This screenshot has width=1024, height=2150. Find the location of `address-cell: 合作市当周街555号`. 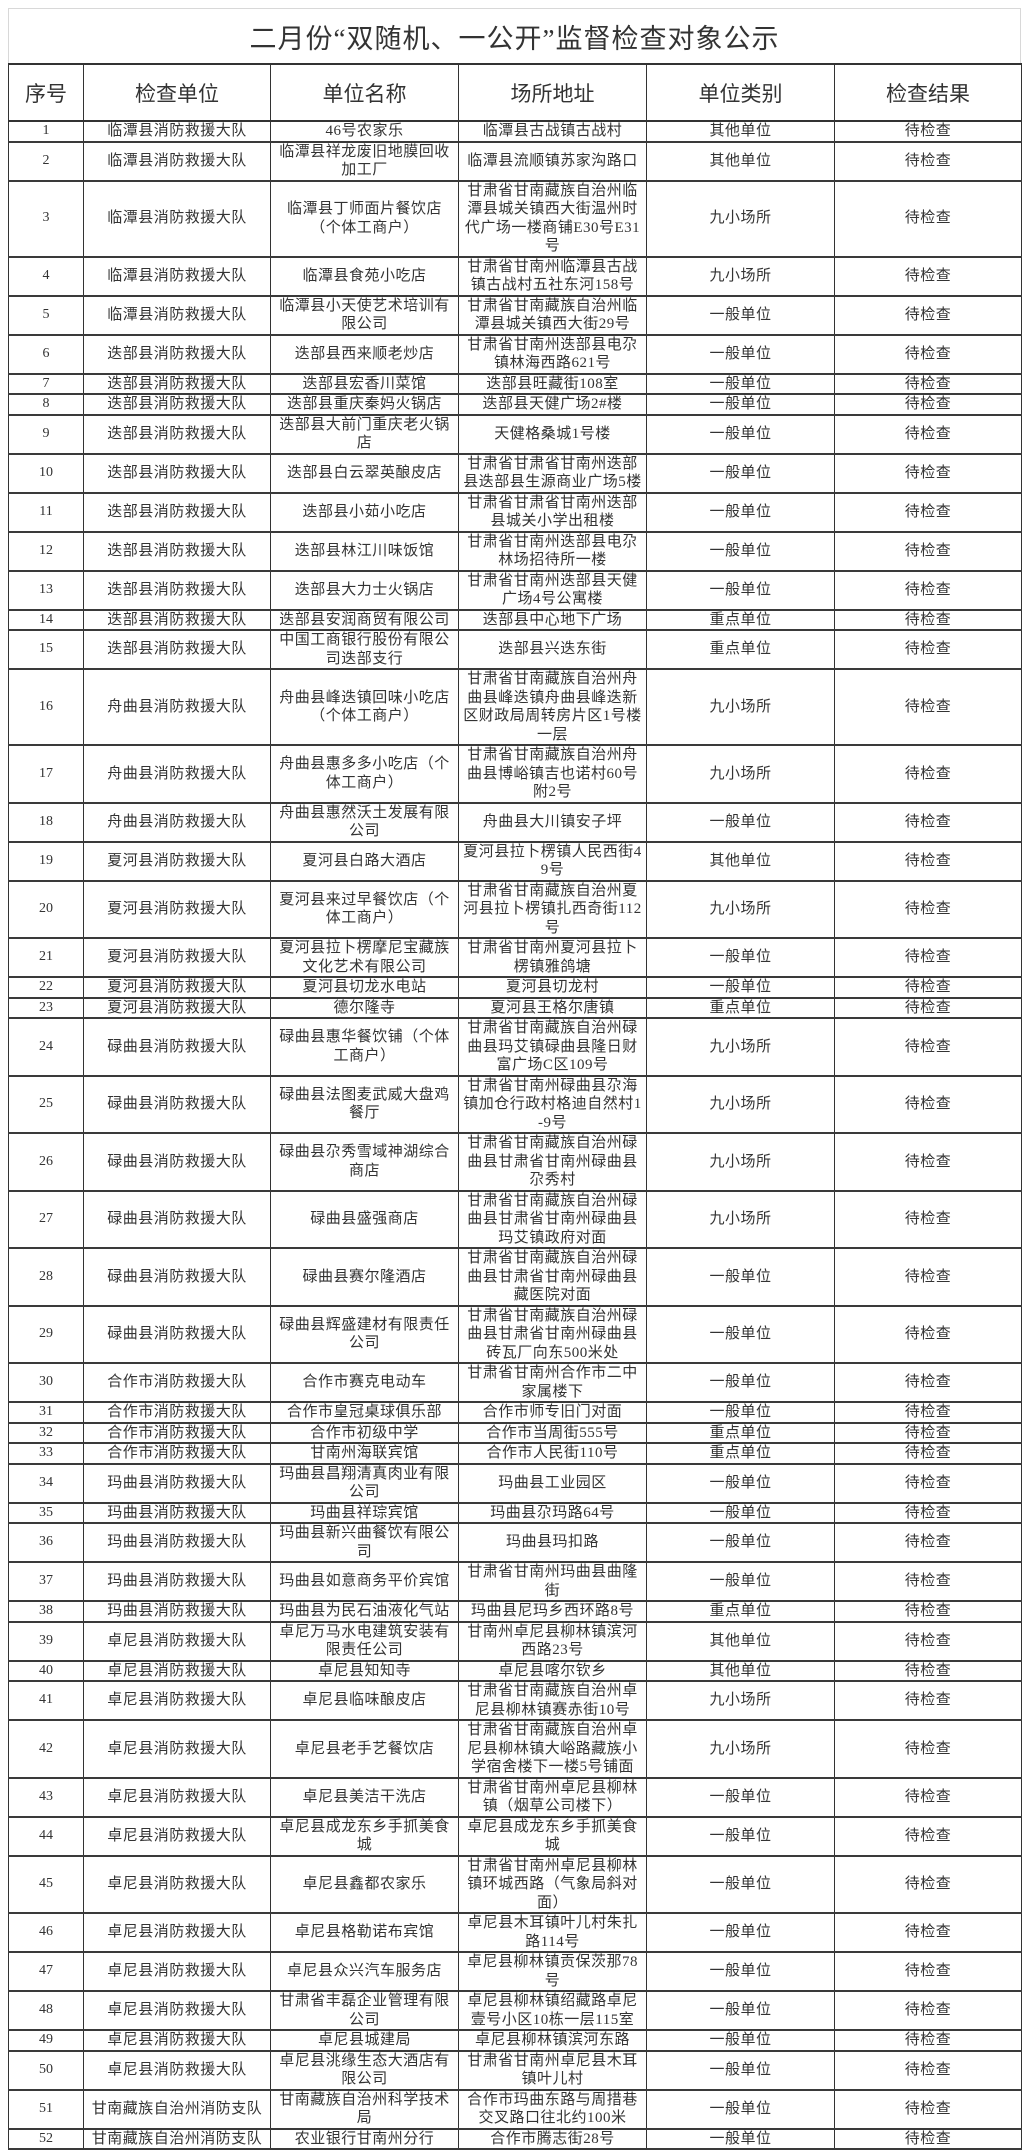

address-cell: 合作市当周街555号 is located at coordinates (552, 1433).